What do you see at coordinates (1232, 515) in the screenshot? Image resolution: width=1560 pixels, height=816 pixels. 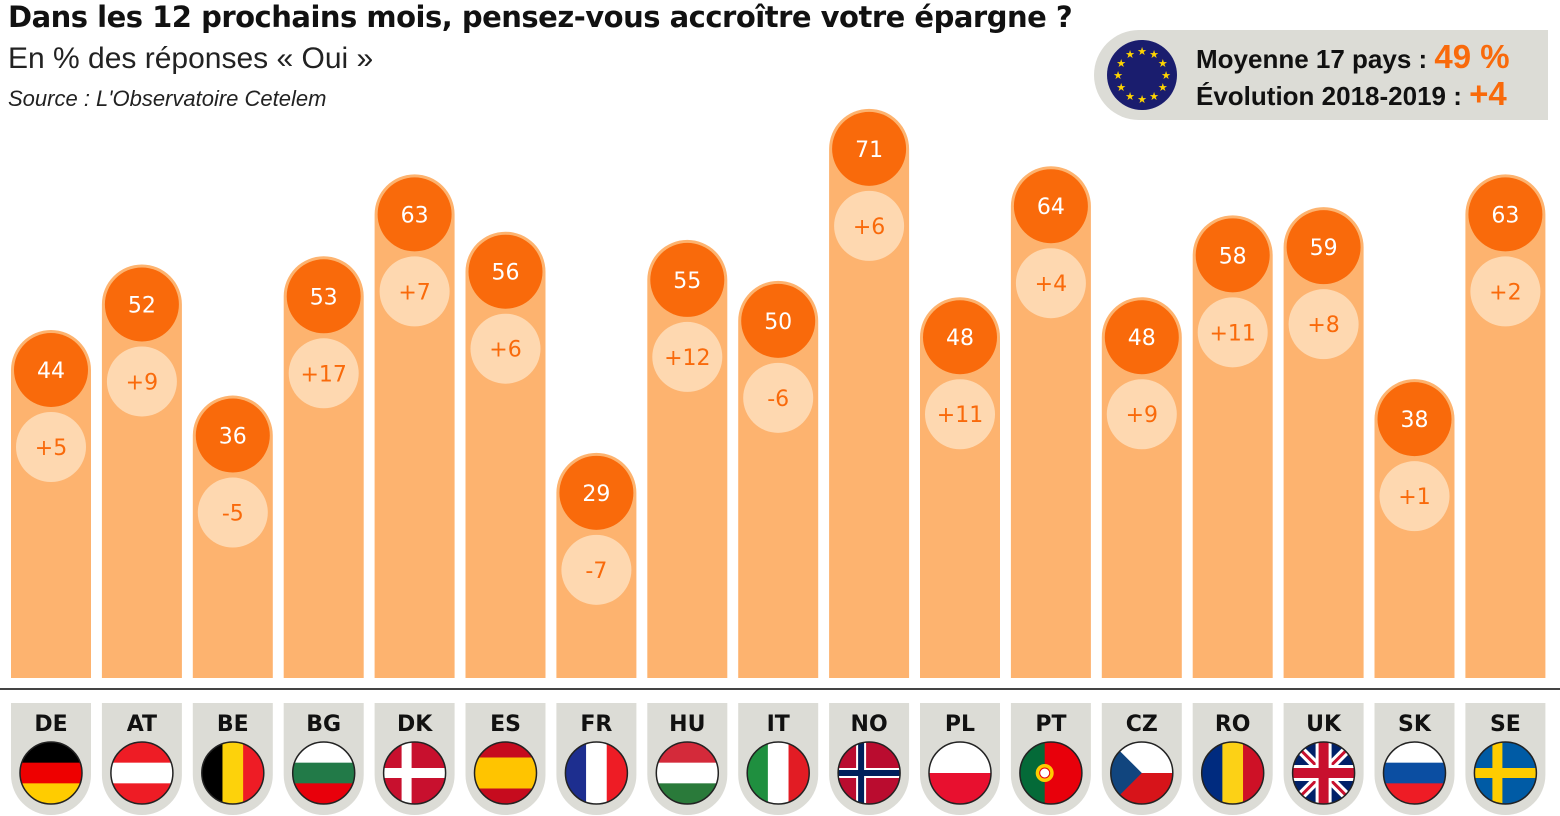 I see `bar-group-ro: 58 +11 RO` at bounding box center [1232, 515].